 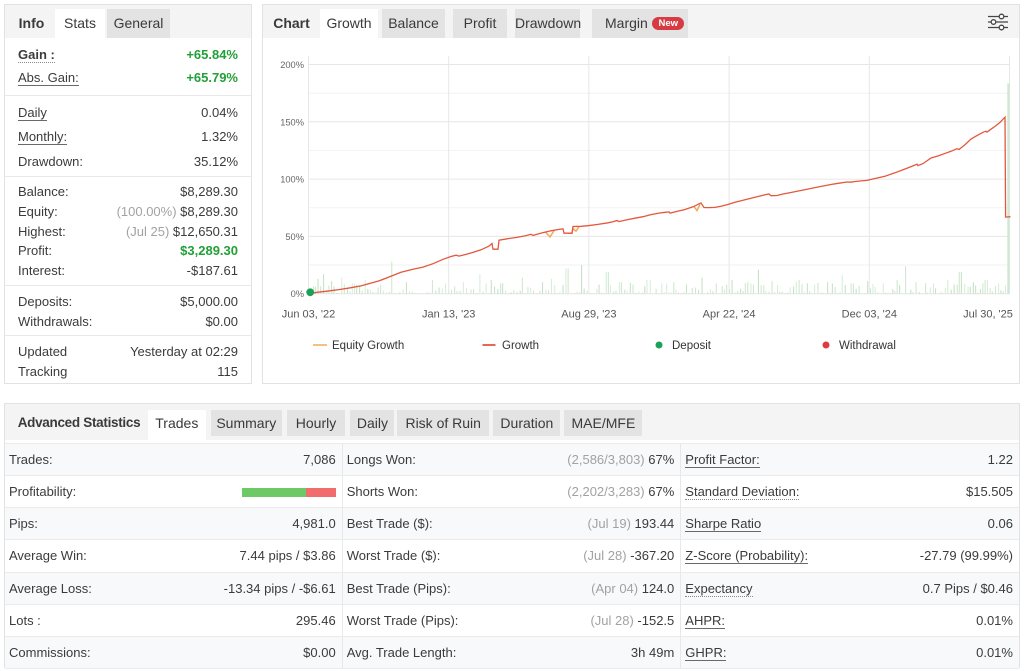 What do you see at coordinates (729, 315) in the screenshot?
I see `svg-text: Apr 22, '24` at bounding box center [729, 315].